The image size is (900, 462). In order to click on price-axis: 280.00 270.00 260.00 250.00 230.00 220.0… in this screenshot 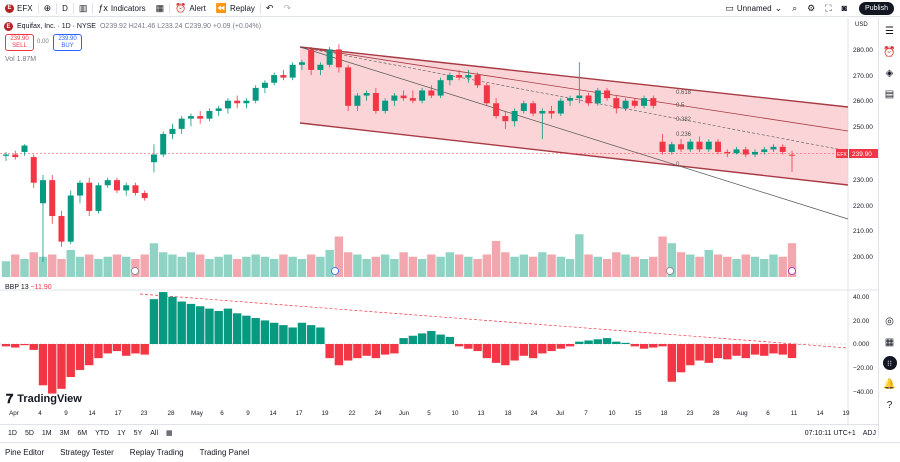, I will do `click(863, 154)`.